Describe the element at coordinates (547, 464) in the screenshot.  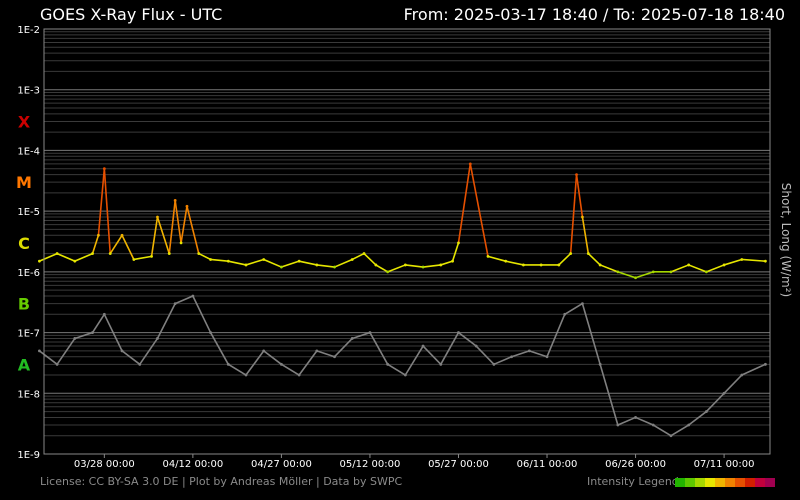
I see `x-tick-label: 06/11 00:00` at that location.